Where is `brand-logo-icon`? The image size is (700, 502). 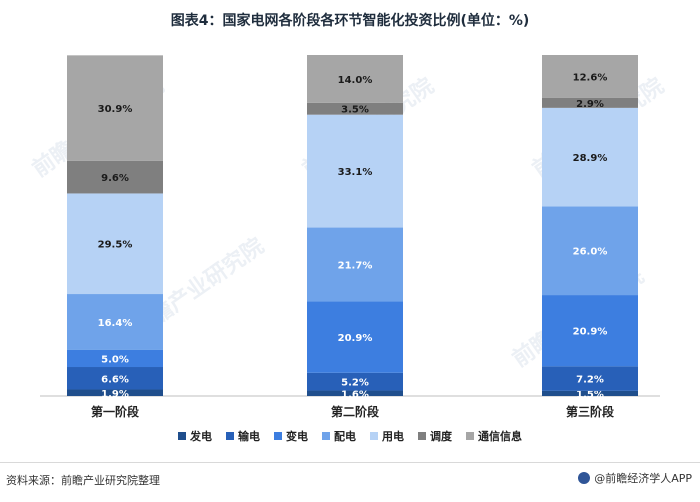 brand-logo-icon is located at coordinates (584, 478).